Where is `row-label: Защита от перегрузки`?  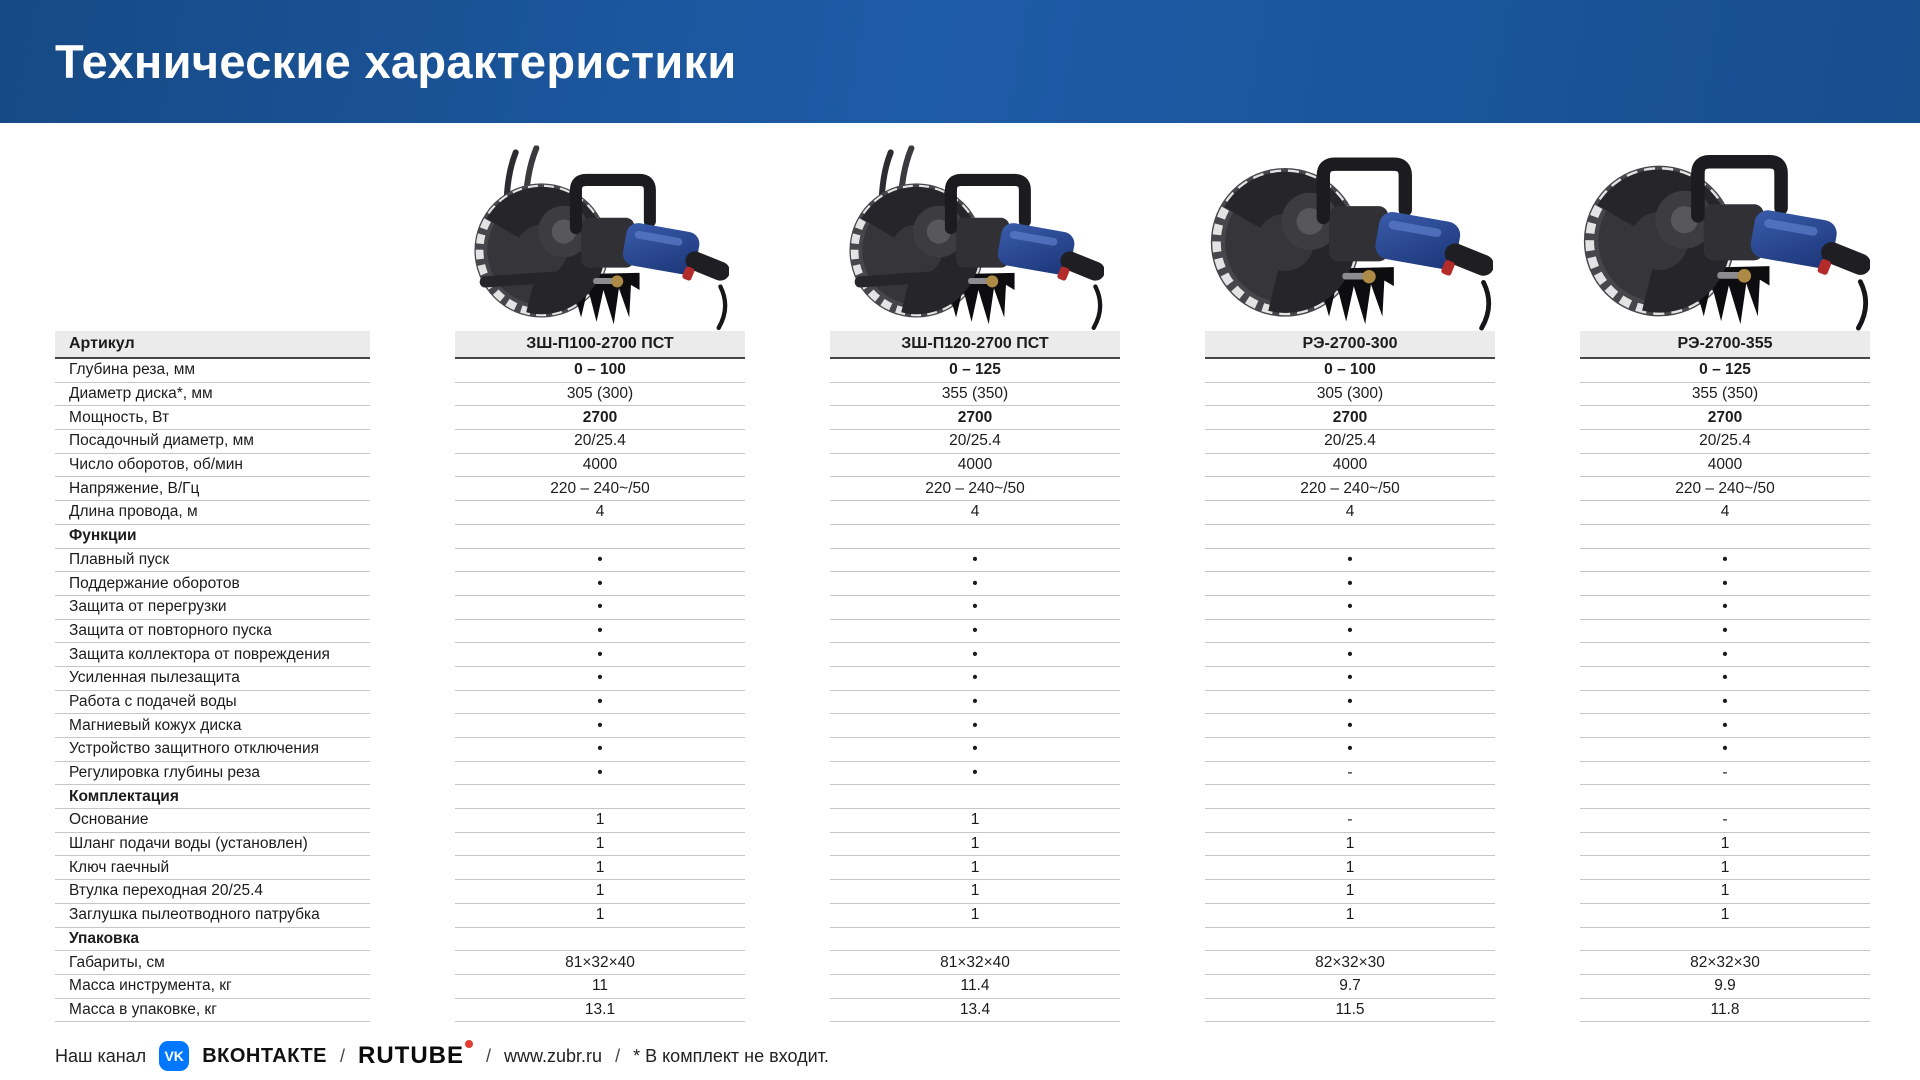
row-label: Защита от перегрузки is located at coordinates (212, 608).